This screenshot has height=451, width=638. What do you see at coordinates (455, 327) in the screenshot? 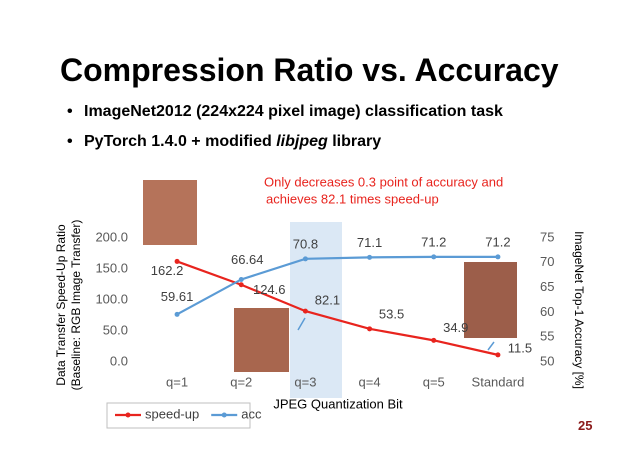
I see `data-label: 34.9` at bounding box center [455, 327].